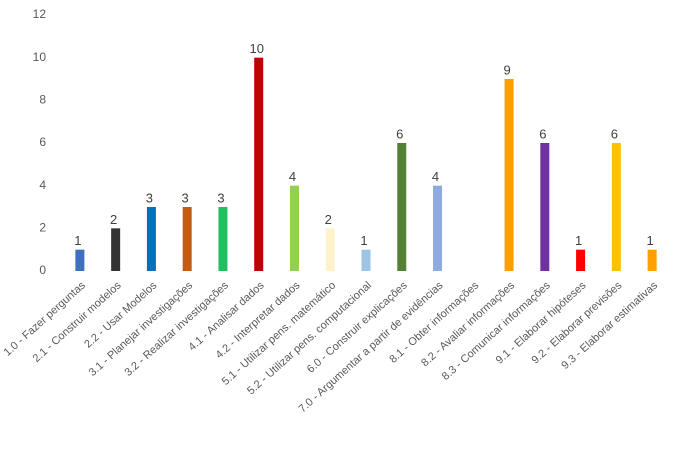 This screenshot has height=454, width=680. Describe the element at coordinates (42, 228) in the screenshot. I see `y-tick-label: 2` at that location.